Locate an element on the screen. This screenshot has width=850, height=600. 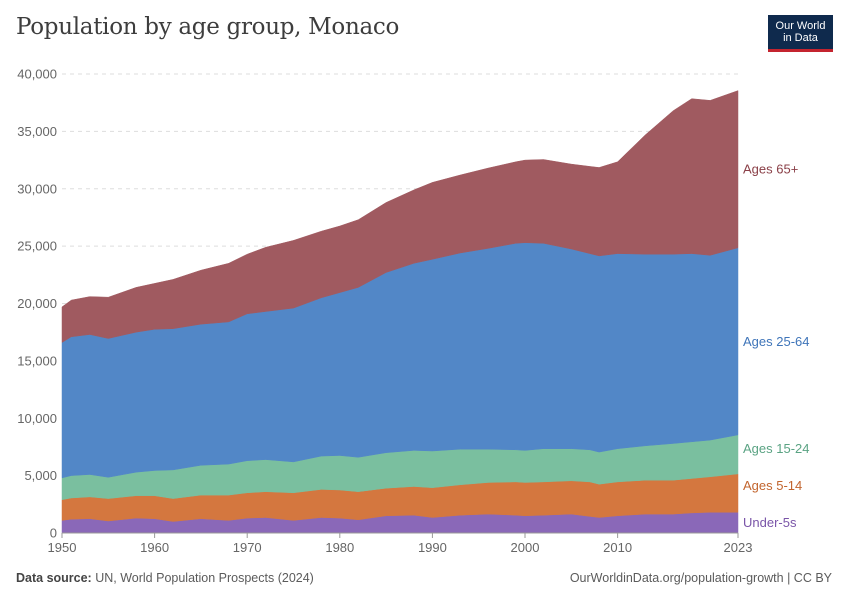
y-tick-label: 25,000 is located at coordinates (37, 246).